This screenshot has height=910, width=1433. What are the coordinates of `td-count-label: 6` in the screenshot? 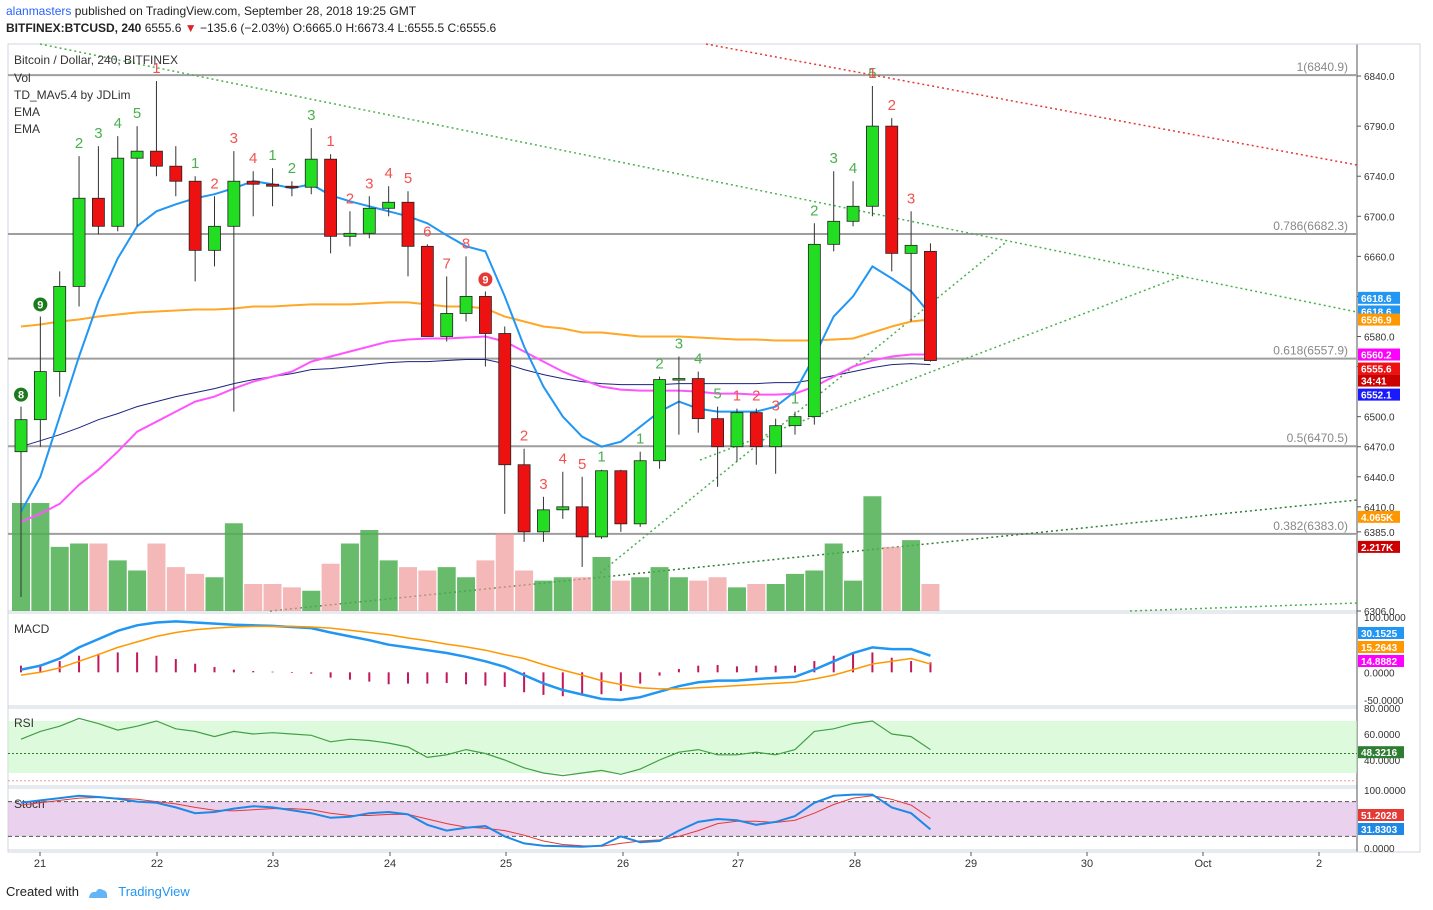 It's located at (427, 231).